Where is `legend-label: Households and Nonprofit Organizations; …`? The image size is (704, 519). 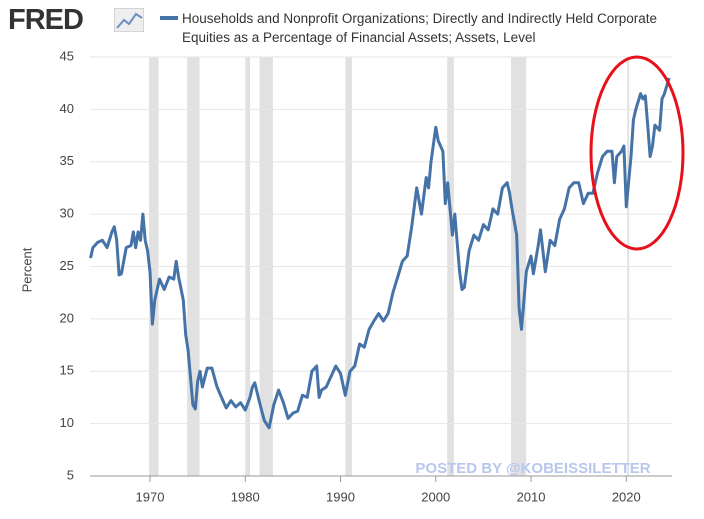
legend-label: Households and Nonprofit Organizations; … is located at coordinates (419, 28).